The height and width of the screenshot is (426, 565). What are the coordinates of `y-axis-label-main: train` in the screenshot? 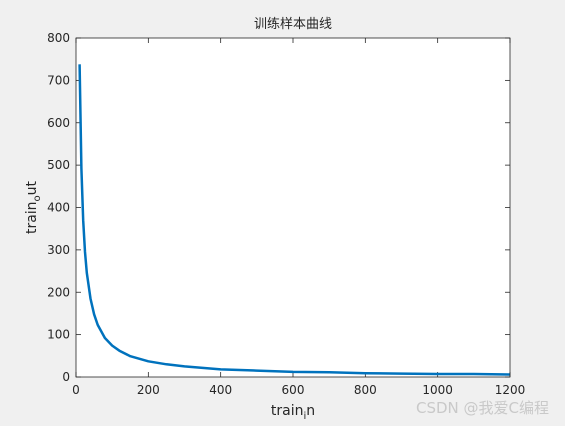 It's located at (32, 217).